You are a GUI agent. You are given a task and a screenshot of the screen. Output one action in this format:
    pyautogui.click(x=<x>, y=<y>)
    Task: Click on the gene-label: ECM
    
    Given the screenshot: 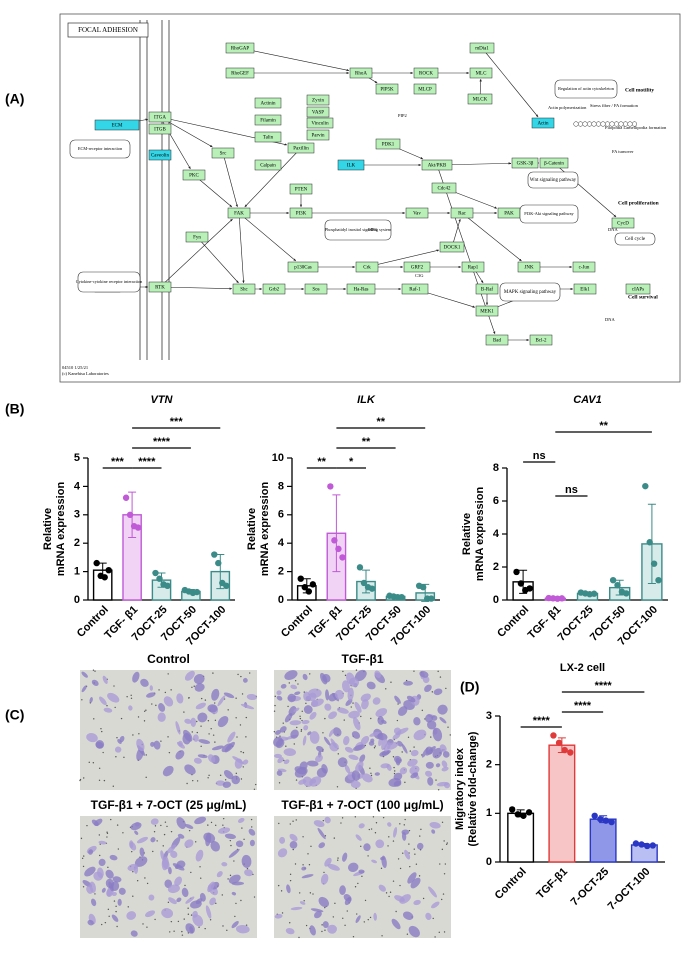 What is the action you would take?
    pyautogui.click(x=117, y=125)
    